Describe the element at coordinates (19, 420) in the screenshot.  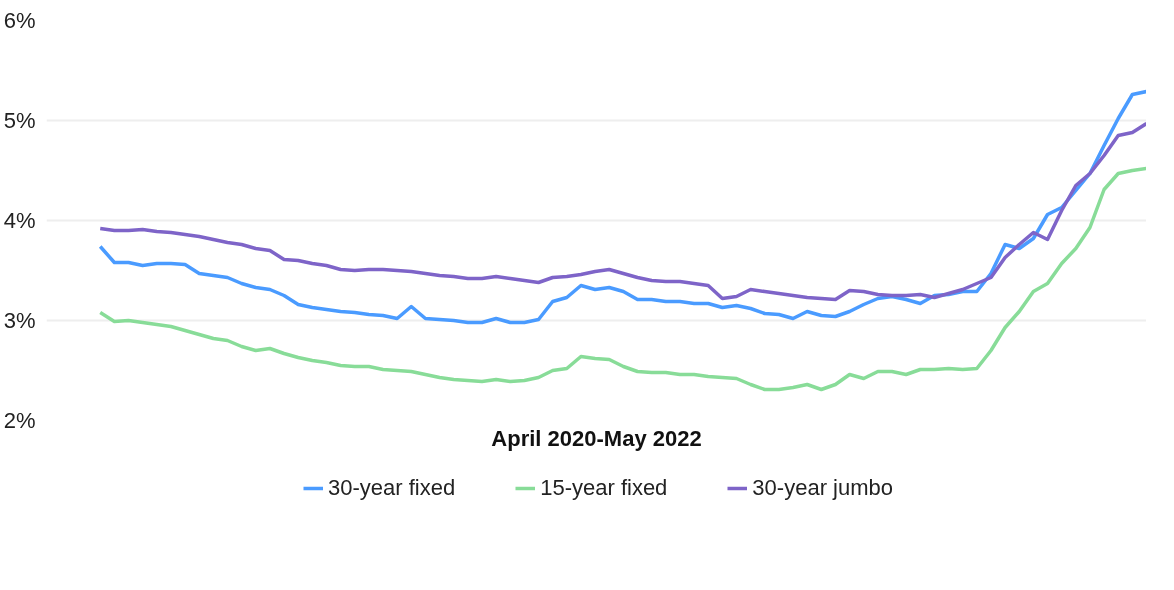
I see `y-tick-label: 2%` at that location.